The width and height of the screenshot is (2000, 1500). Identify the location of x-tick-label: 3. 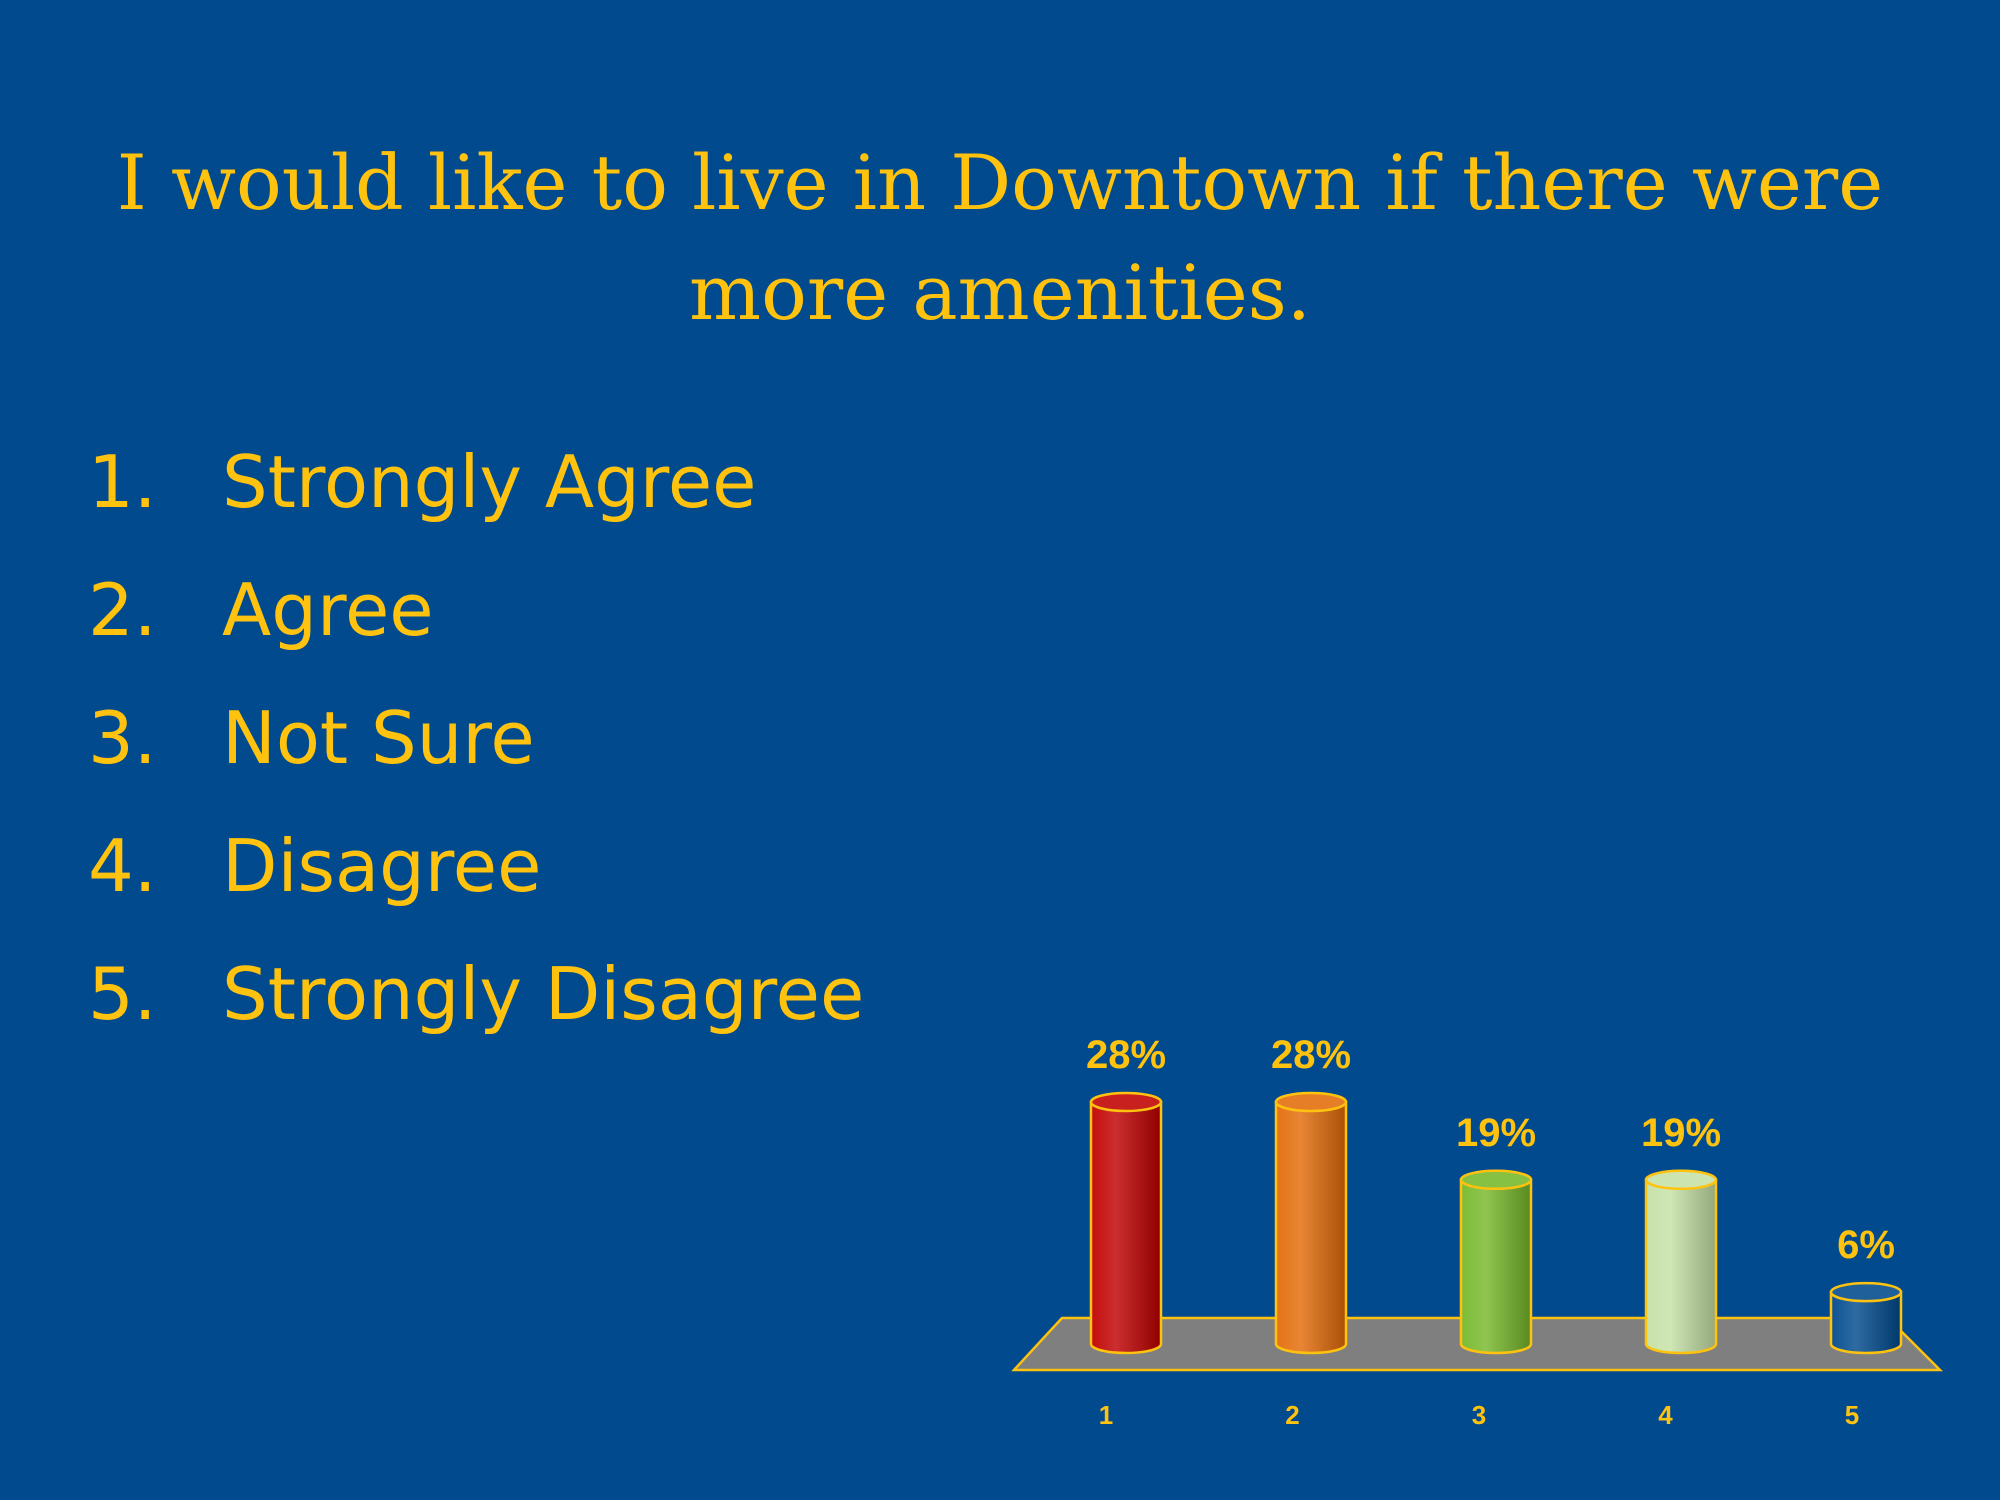
(1479, 1415).